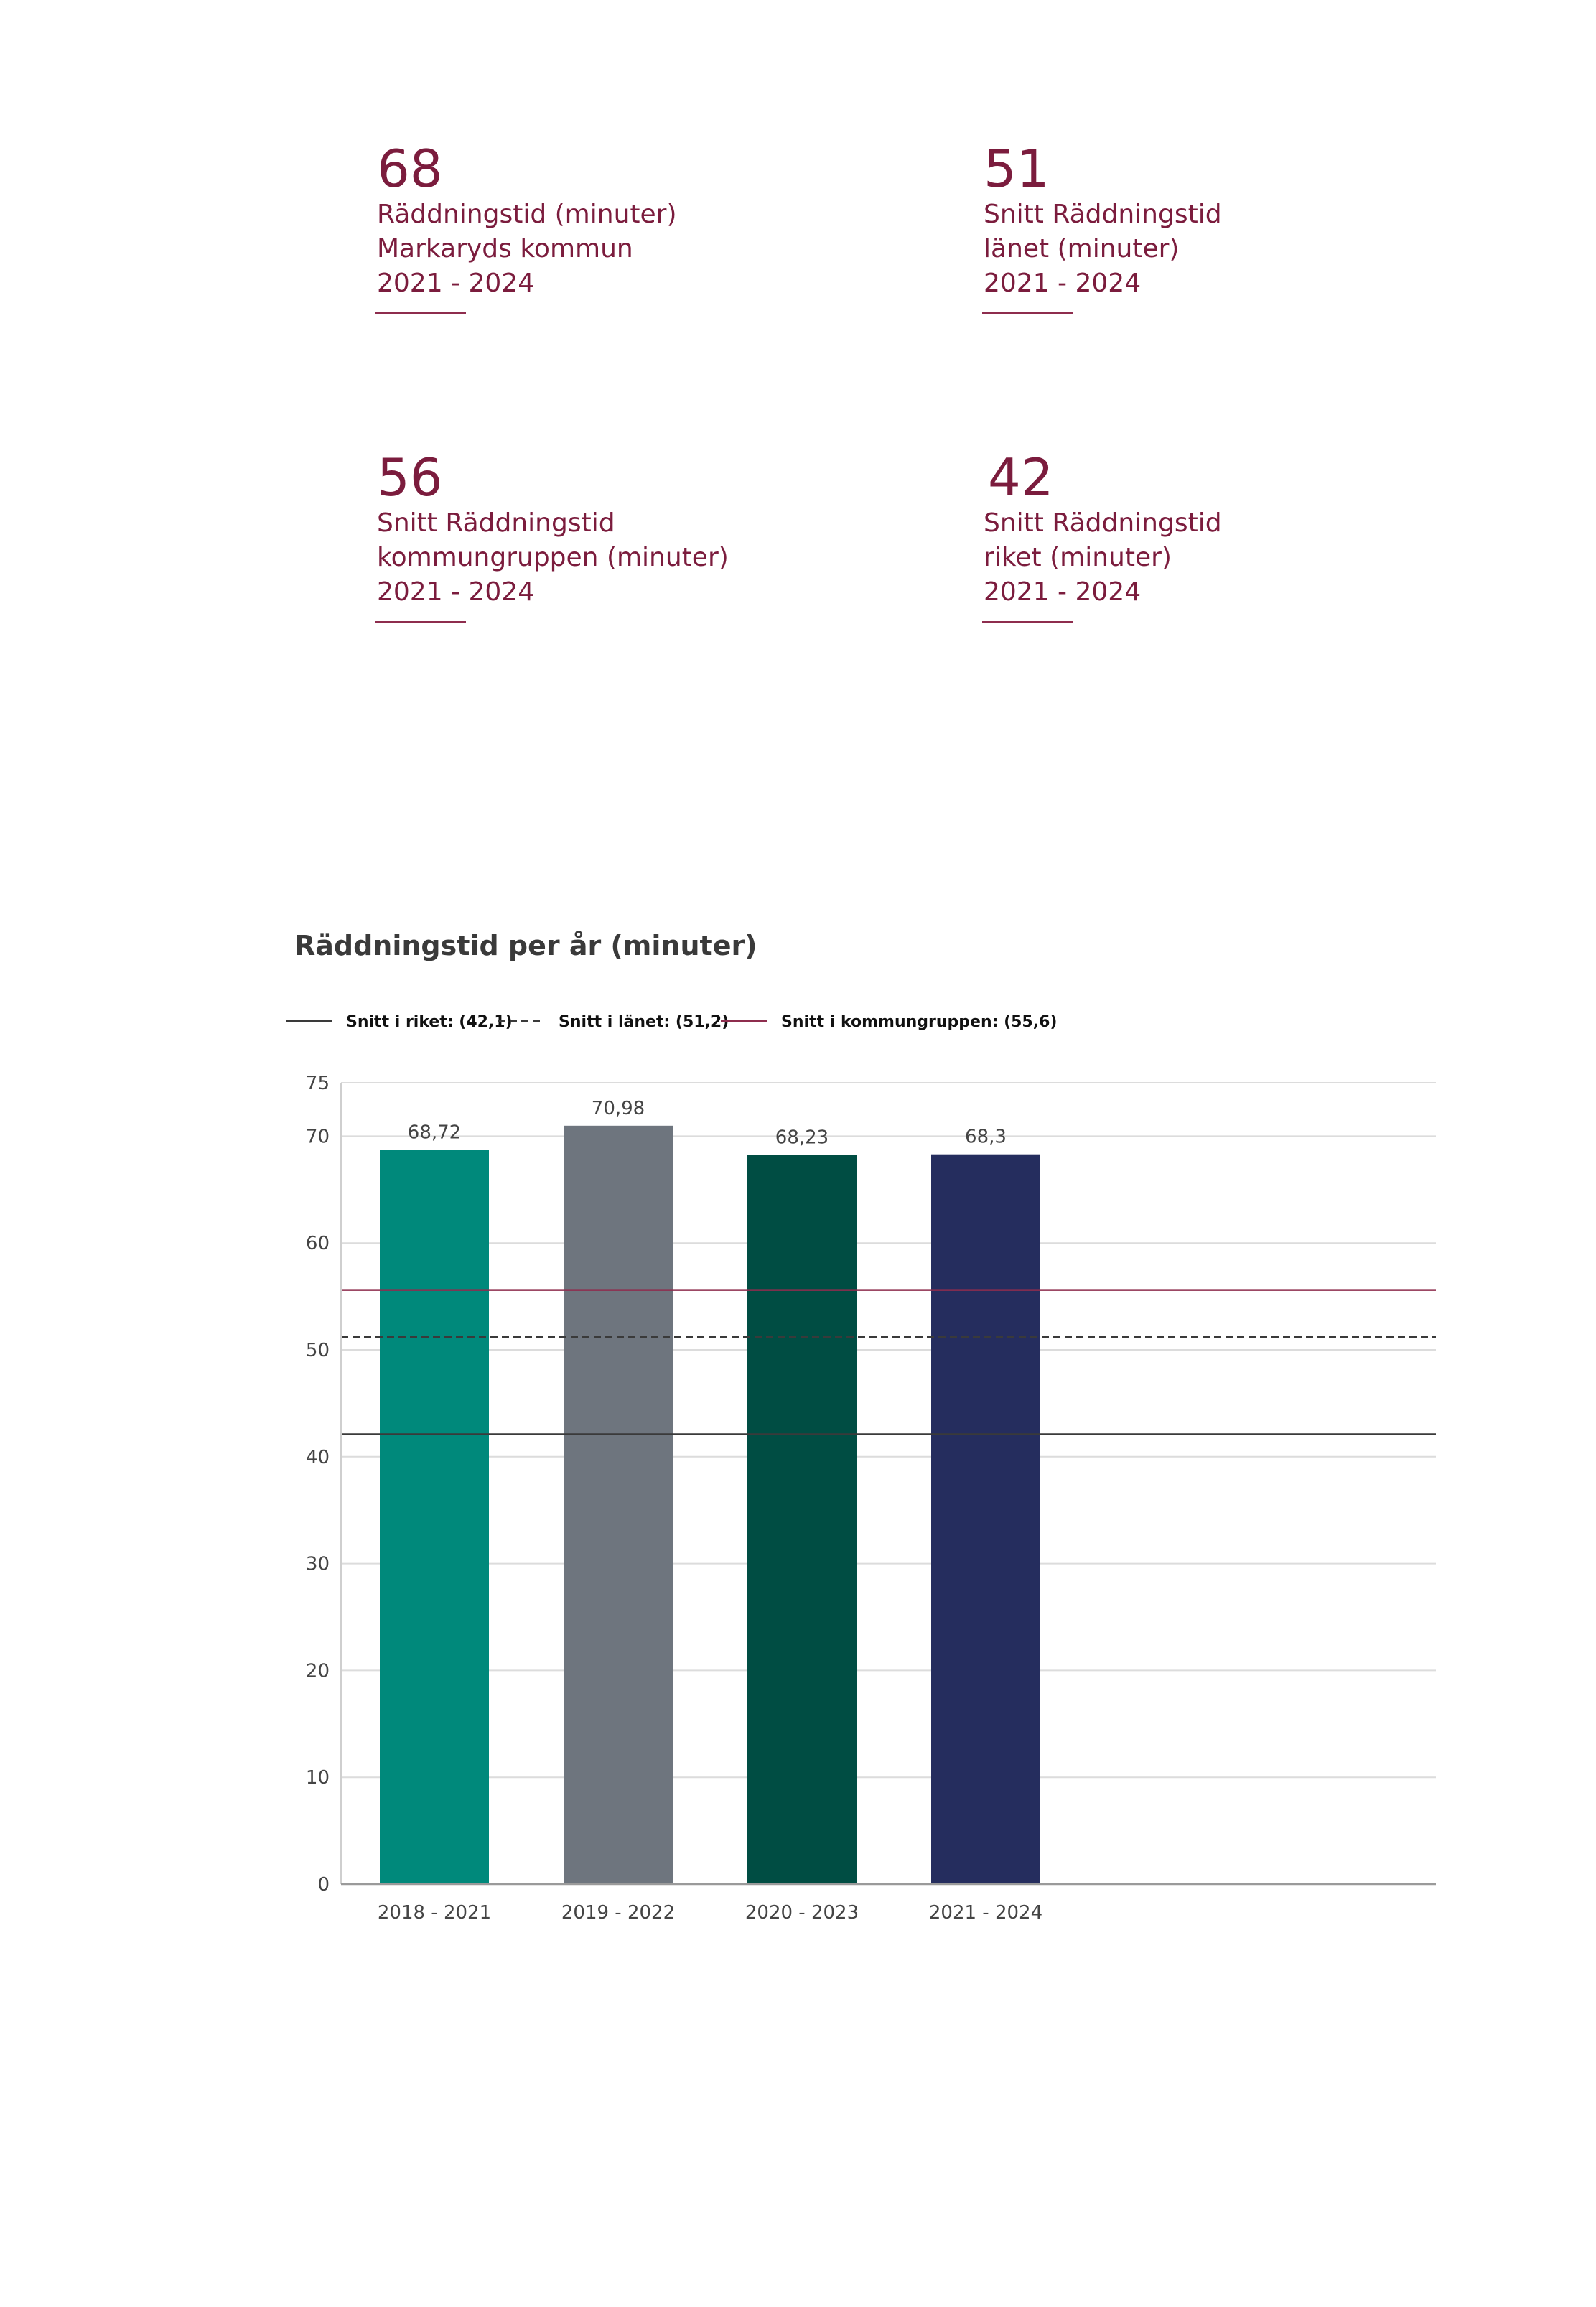  What do you see at coordinates (527, 214) in the screenshot?
I see `stat-label-line: Räddningstid (minuter)` at bounding box center [527, 214].